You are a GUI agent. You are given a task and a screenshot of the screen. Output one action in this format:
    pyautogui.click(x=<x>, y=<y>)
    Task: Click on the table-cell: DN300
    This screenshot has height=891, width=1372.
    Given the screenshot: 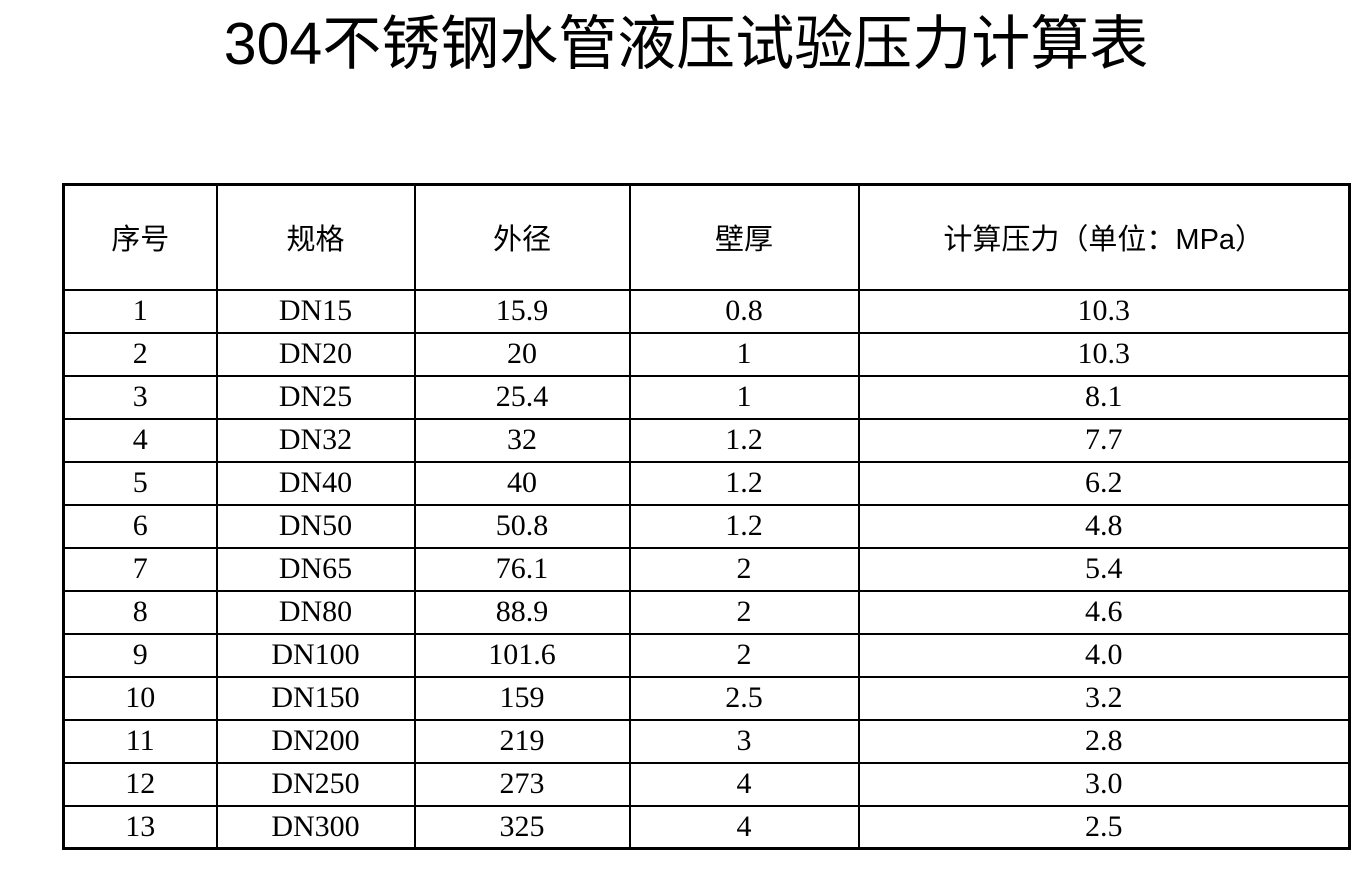 What is the action you would take?
    pyautogui.click(x=315, y=827)
    